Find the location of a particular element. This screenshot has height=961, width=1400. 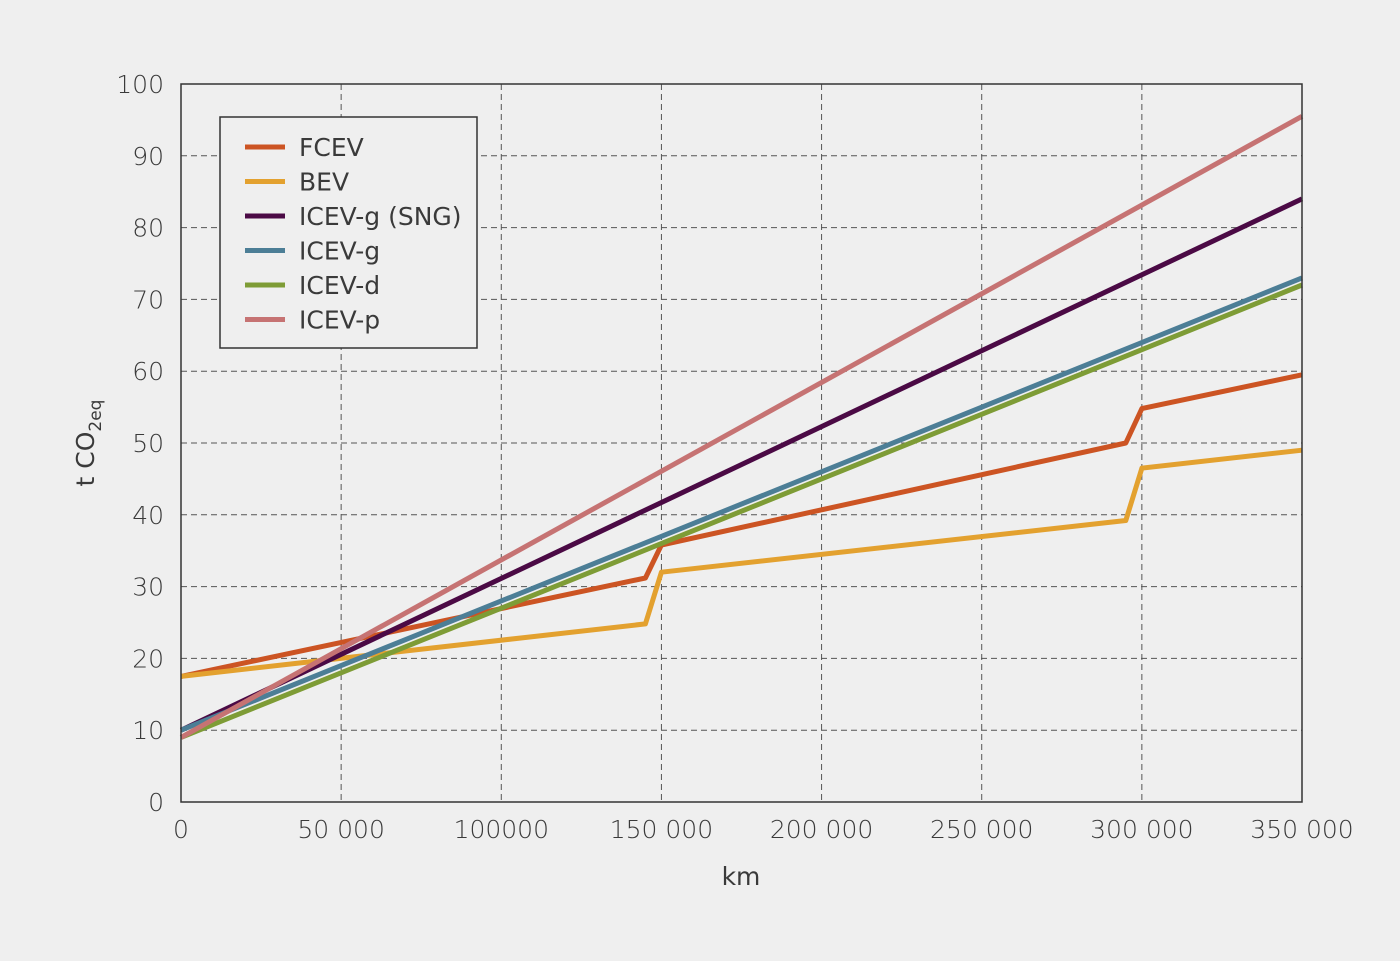

x-tick-label: 250 000 is located at coordinates (981, 829).